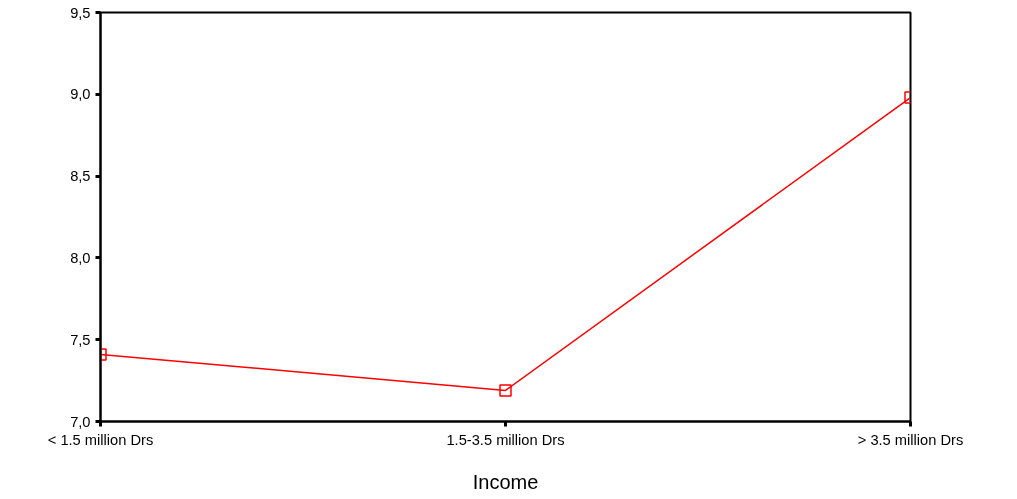 The height and width of the screenshot is (499, 1017). I want to click on x-tick-label: 1.5-3.5 million Drs, so click(505, 439).